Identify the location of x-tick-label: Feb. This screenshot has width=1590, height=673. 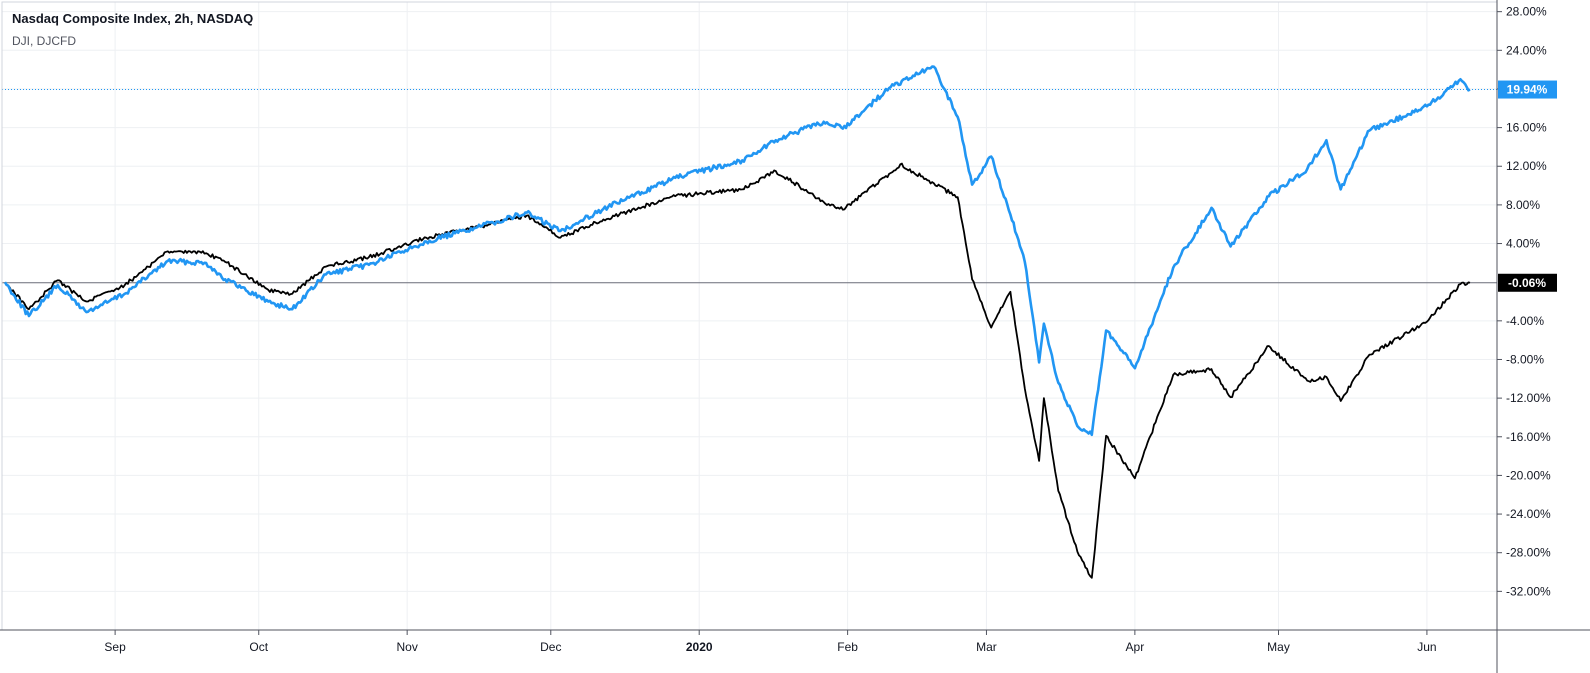
(847, 647).